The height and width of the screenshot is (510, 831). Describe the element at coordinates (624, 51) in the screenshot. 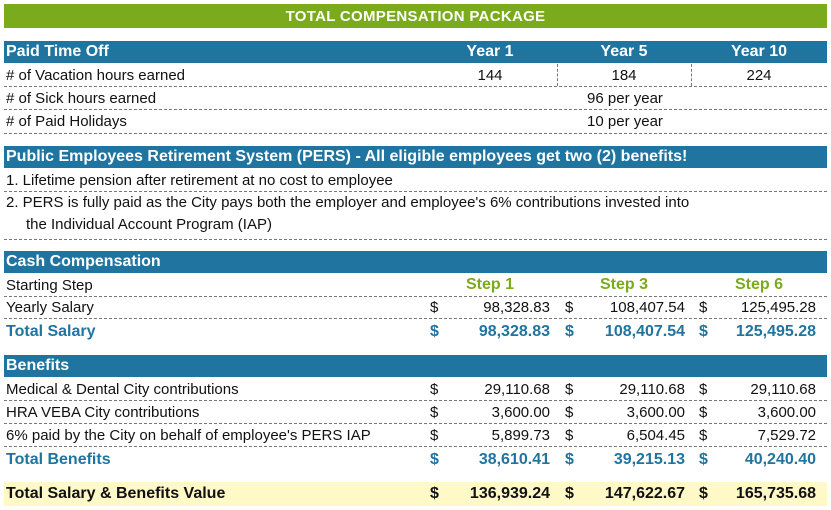

I see `pto-col-year-5: Year 5` at that location.